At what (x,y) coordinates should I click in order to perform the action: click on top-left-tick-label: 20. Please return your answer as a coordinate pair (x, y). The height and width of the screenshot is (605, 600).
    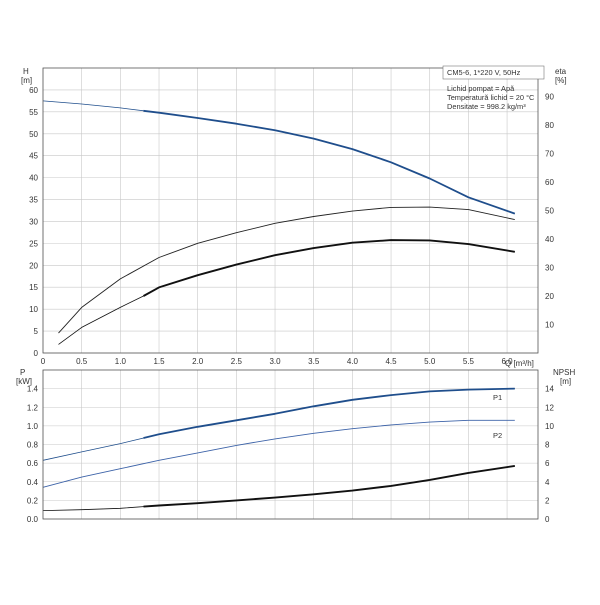
    Looking at the image, I should click on (33, 265).